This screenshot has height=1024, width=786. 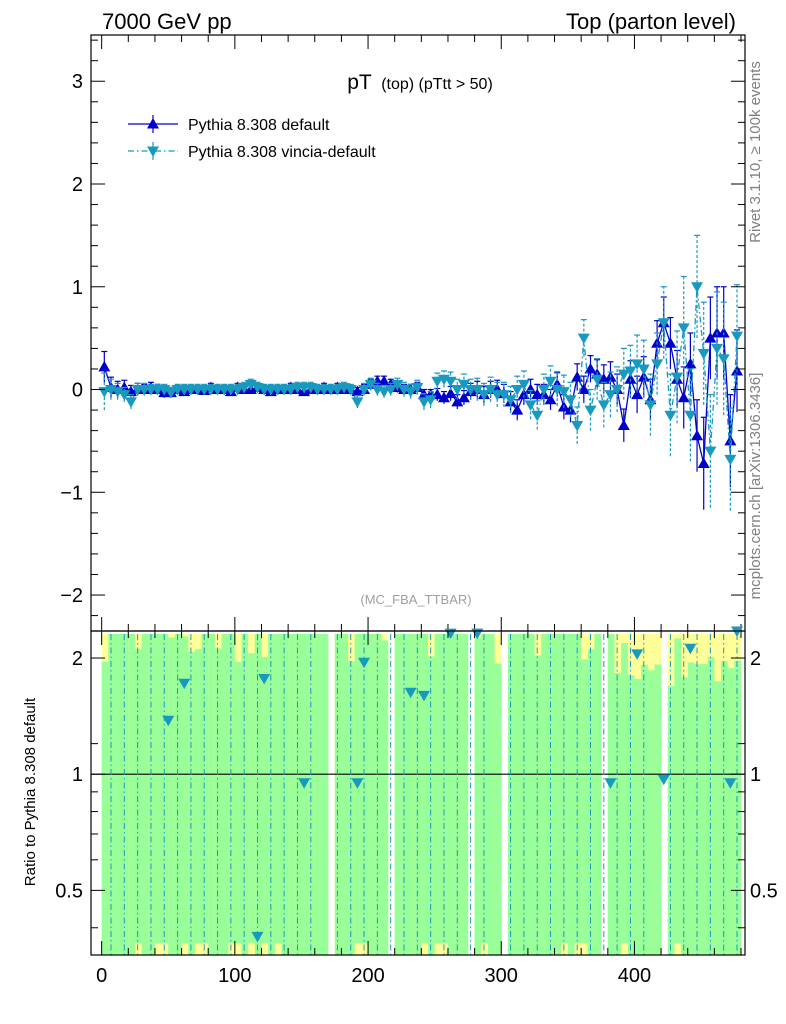 I want to click on legend-label-1: Pythia 8.308 vincia-default, so click(x=282, y=152).